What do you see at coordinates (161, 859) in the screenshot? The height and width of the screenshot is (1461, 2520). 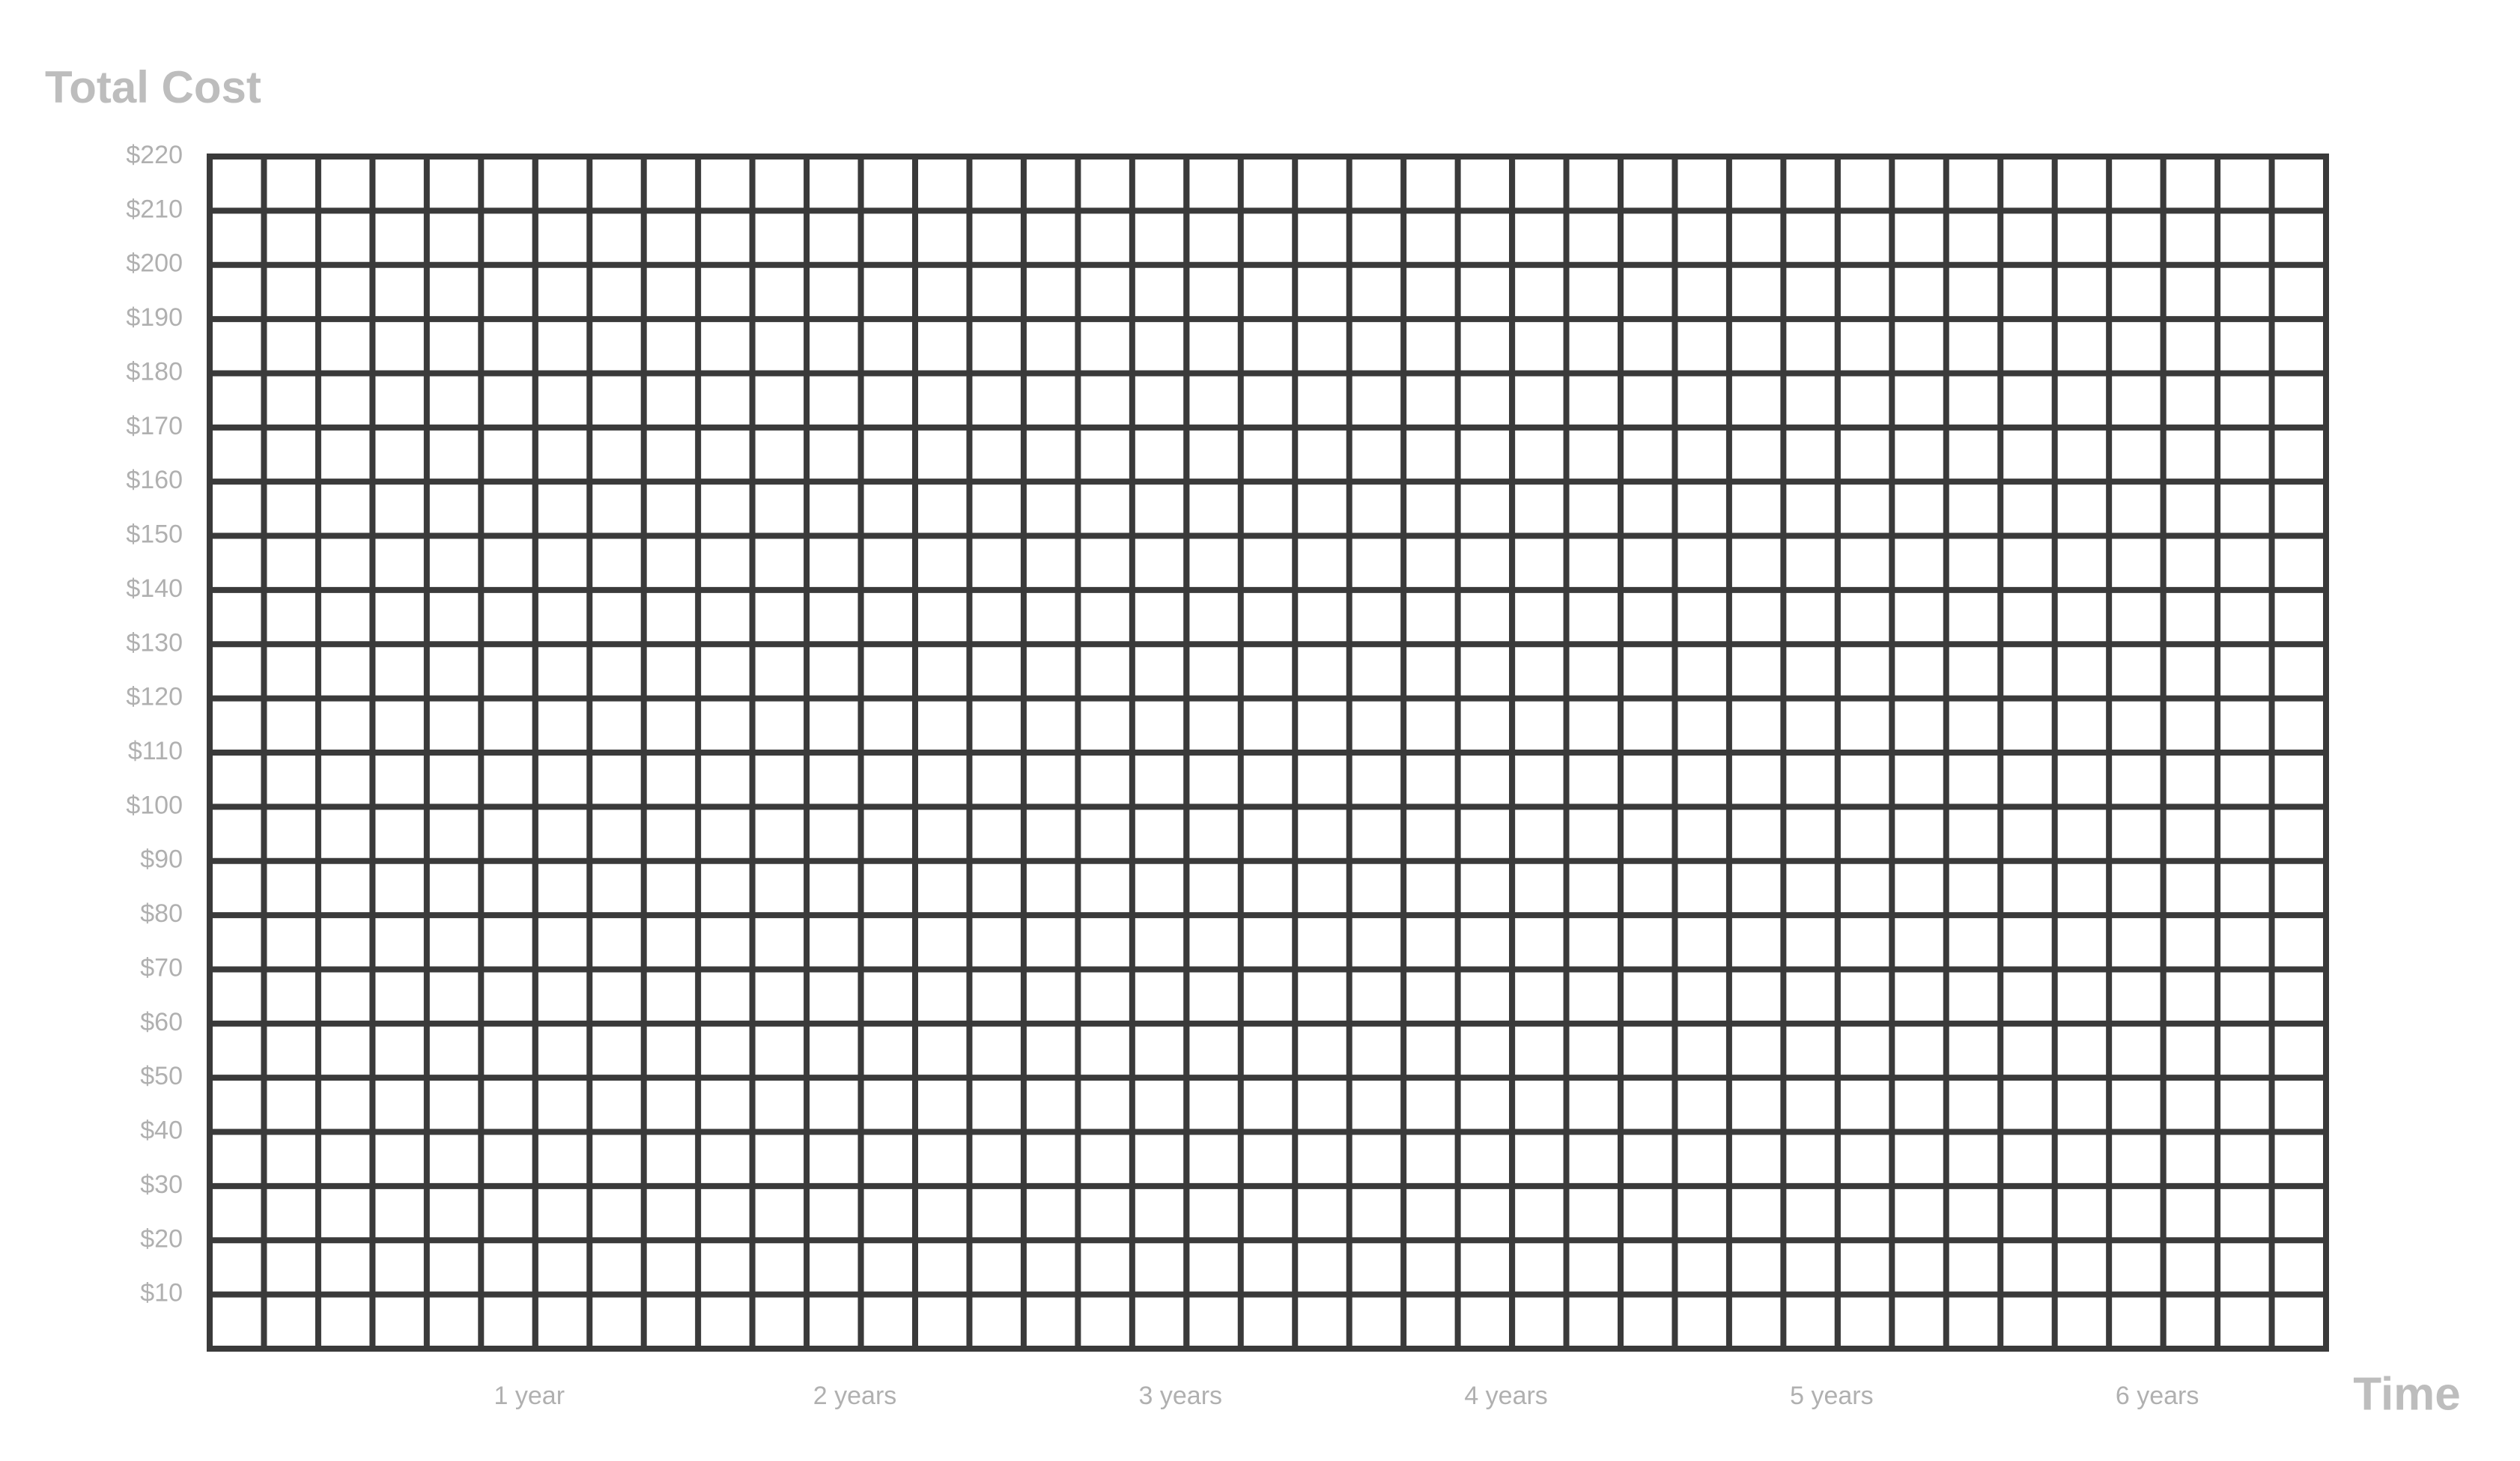 I see `y-tick-label: $90` at bounding box center [161, 859].